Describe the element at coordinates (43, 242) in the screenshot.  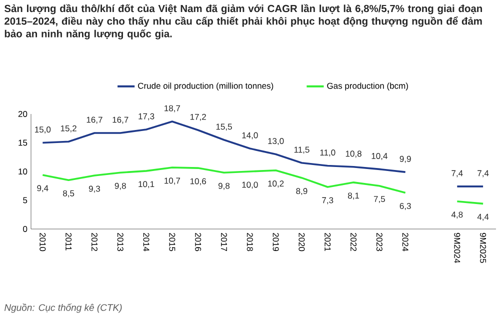
I see `x-tick-label: 2010` at that location.